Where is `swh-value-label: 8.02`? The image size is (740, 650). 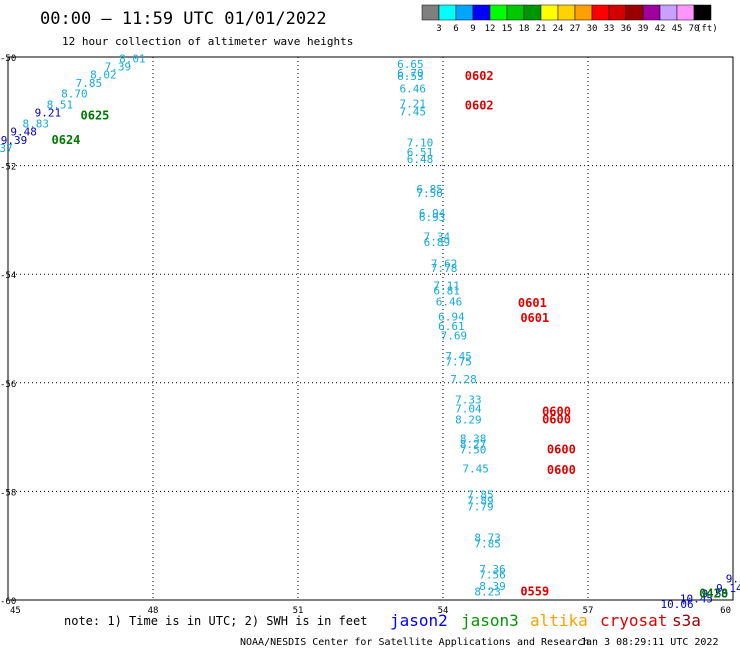
swh-value-label: 8.02 is located at coordinates (103, 75).